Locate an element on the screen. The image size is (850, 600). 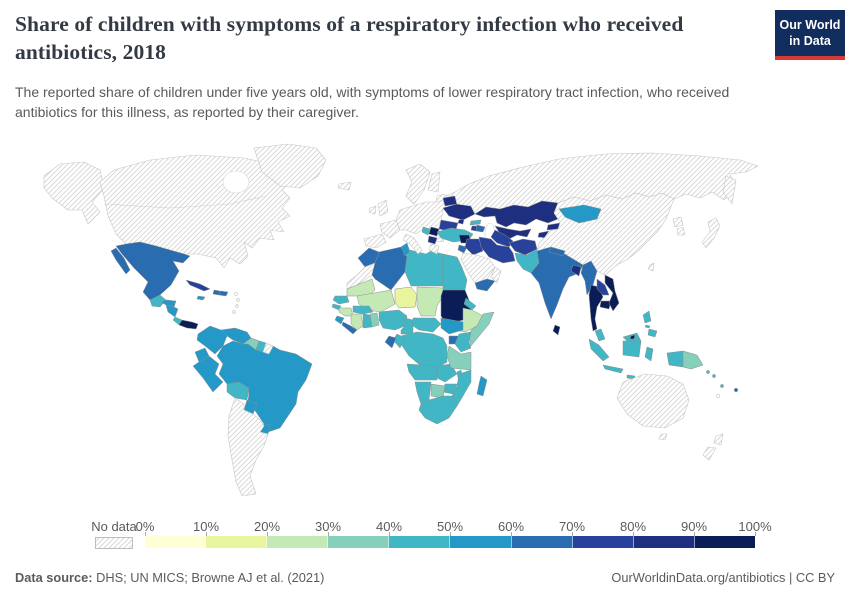
country-guyana is located at coordinates (251, 344).